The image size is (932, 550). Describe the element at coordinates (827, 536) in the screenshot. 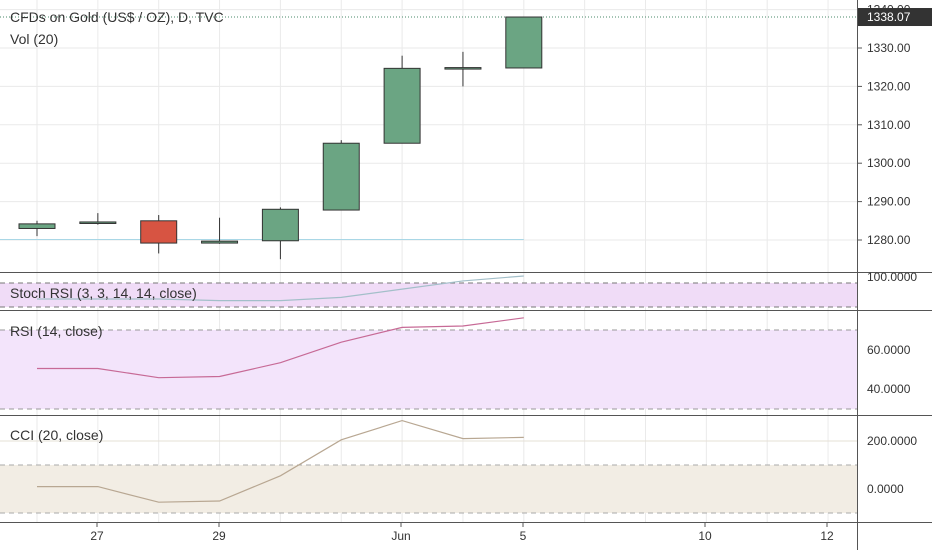

I see `time-tick-label: 12` at that location.